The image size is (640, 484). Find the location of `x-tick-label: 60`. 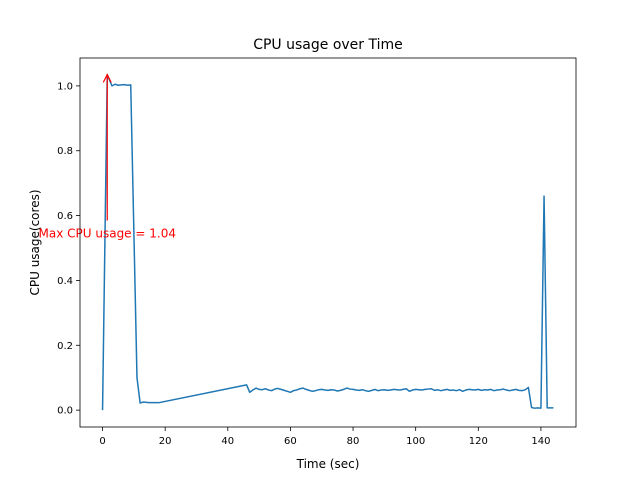

x-tick-label: 60 is located at coordinates (290, 441).